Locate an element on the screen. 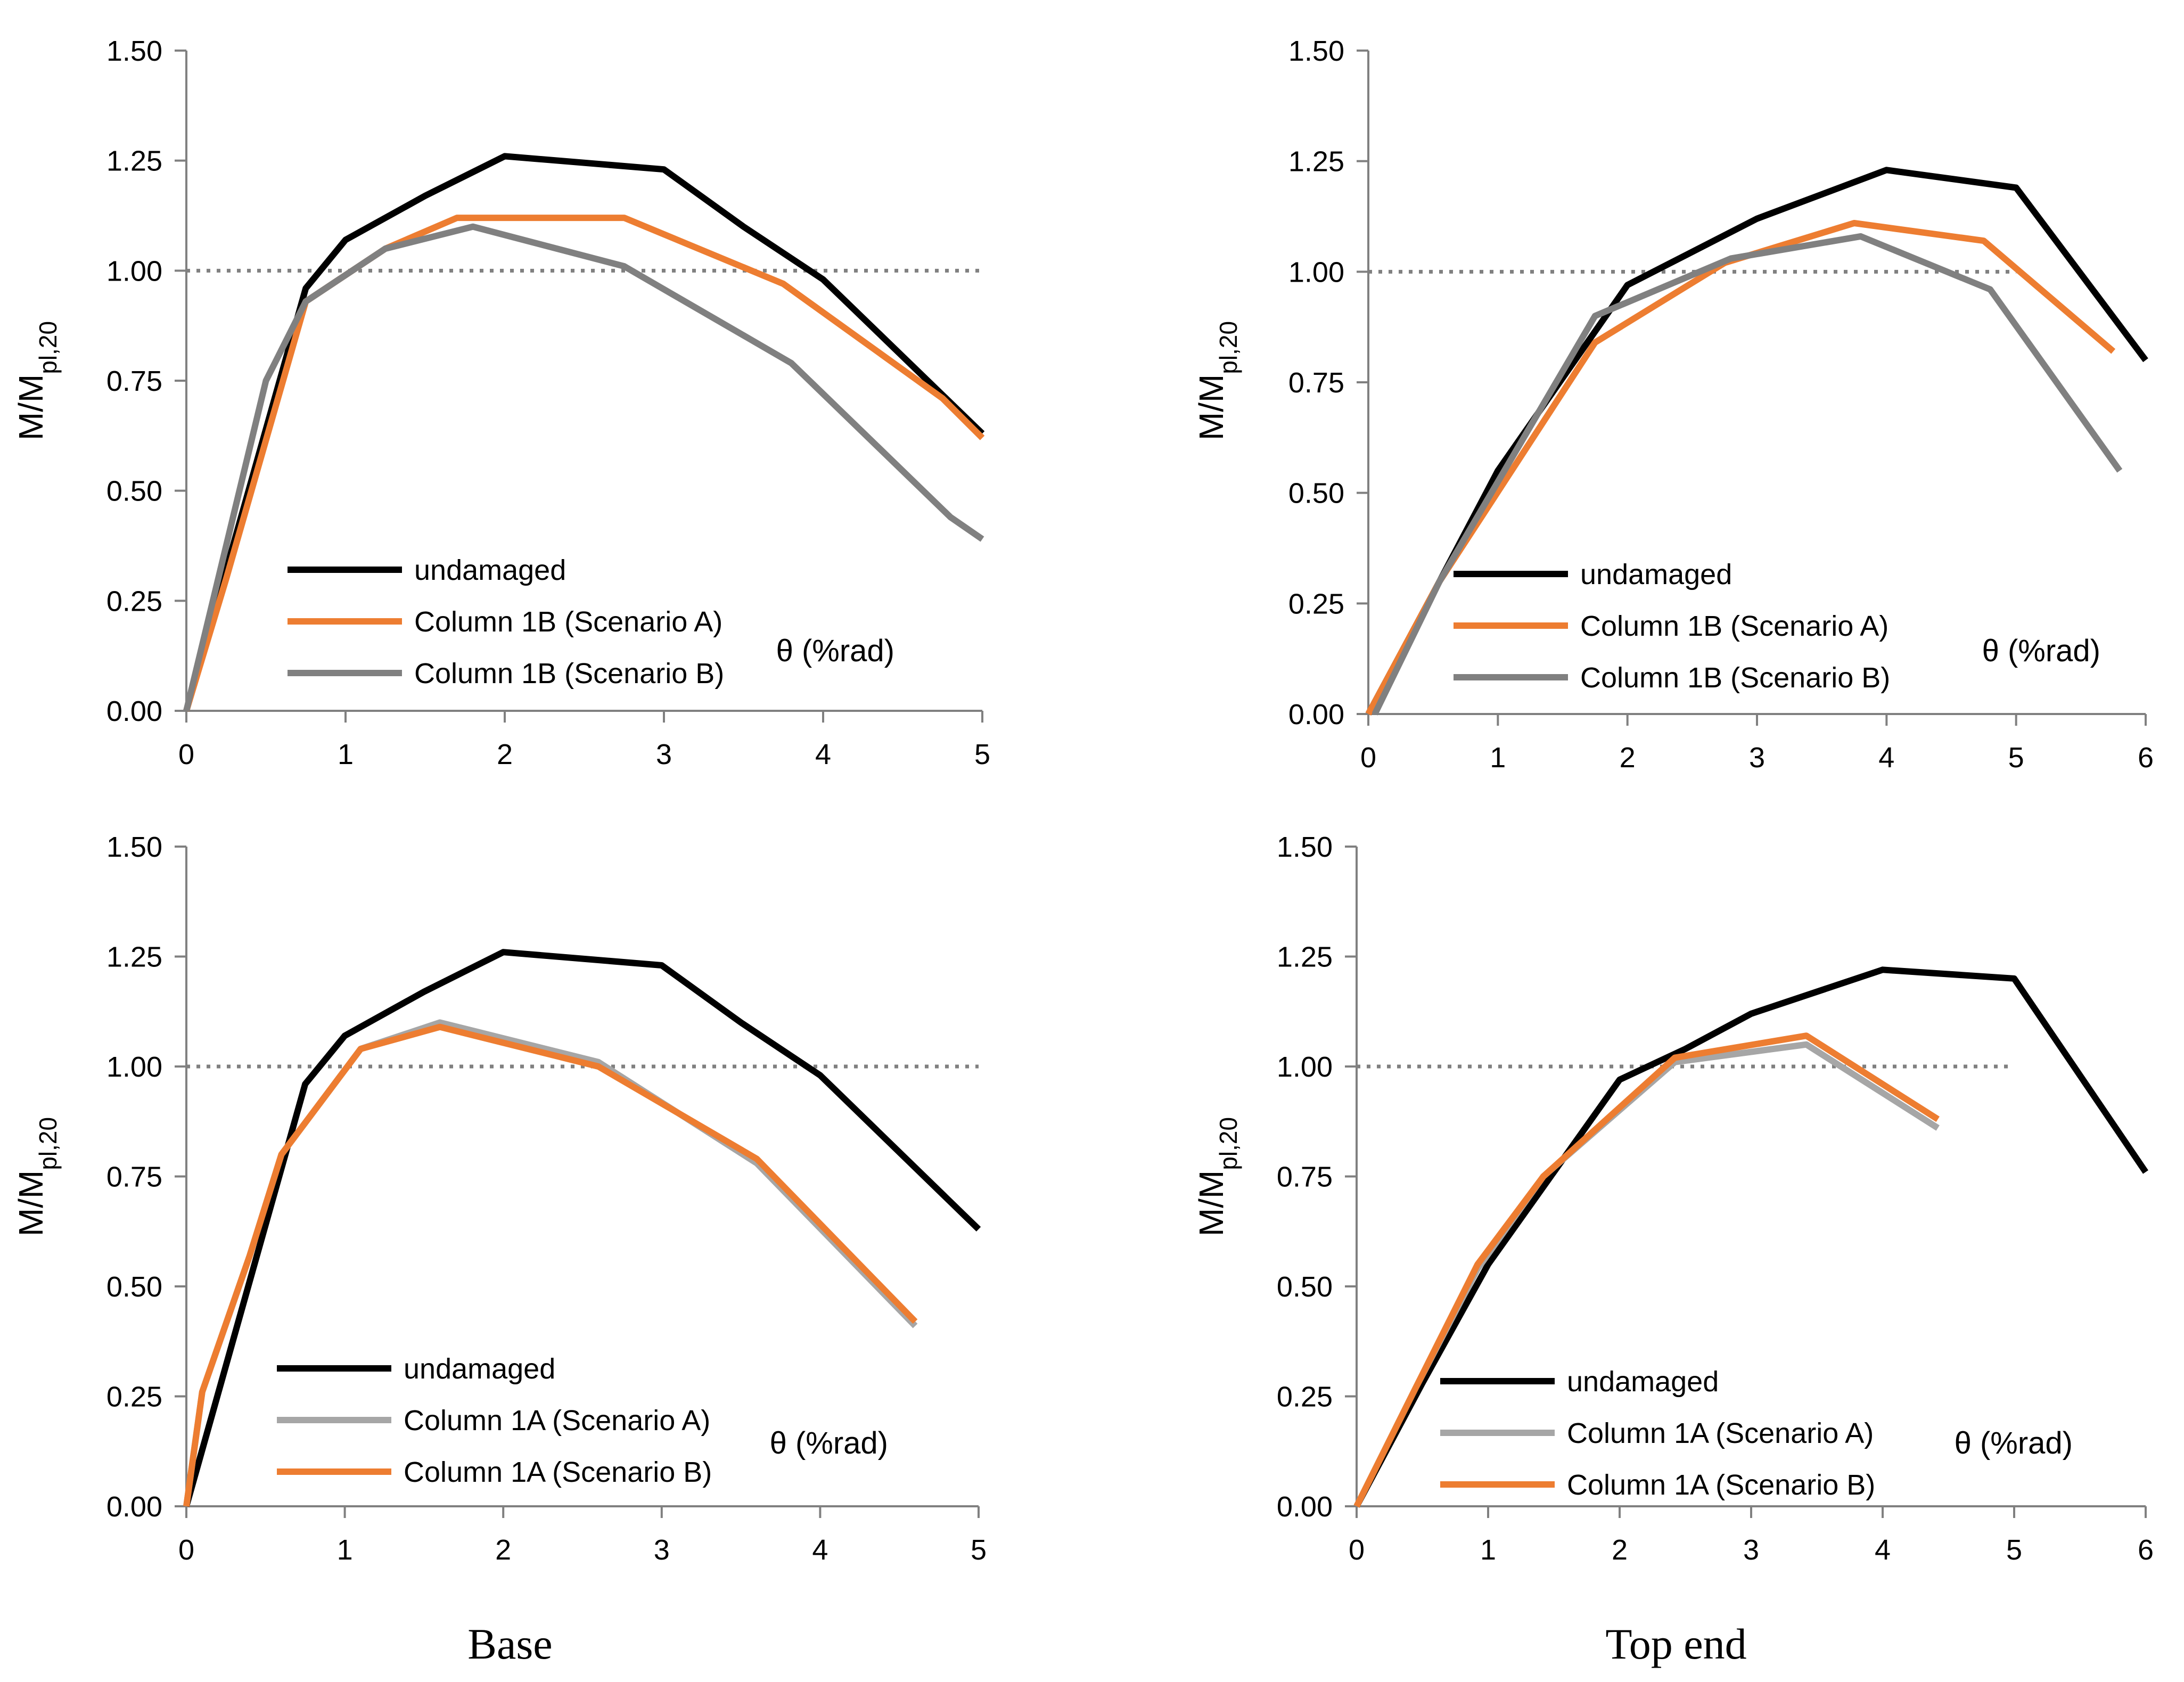  caption-top-end: Top end is located at coordinates (1676, 1644).